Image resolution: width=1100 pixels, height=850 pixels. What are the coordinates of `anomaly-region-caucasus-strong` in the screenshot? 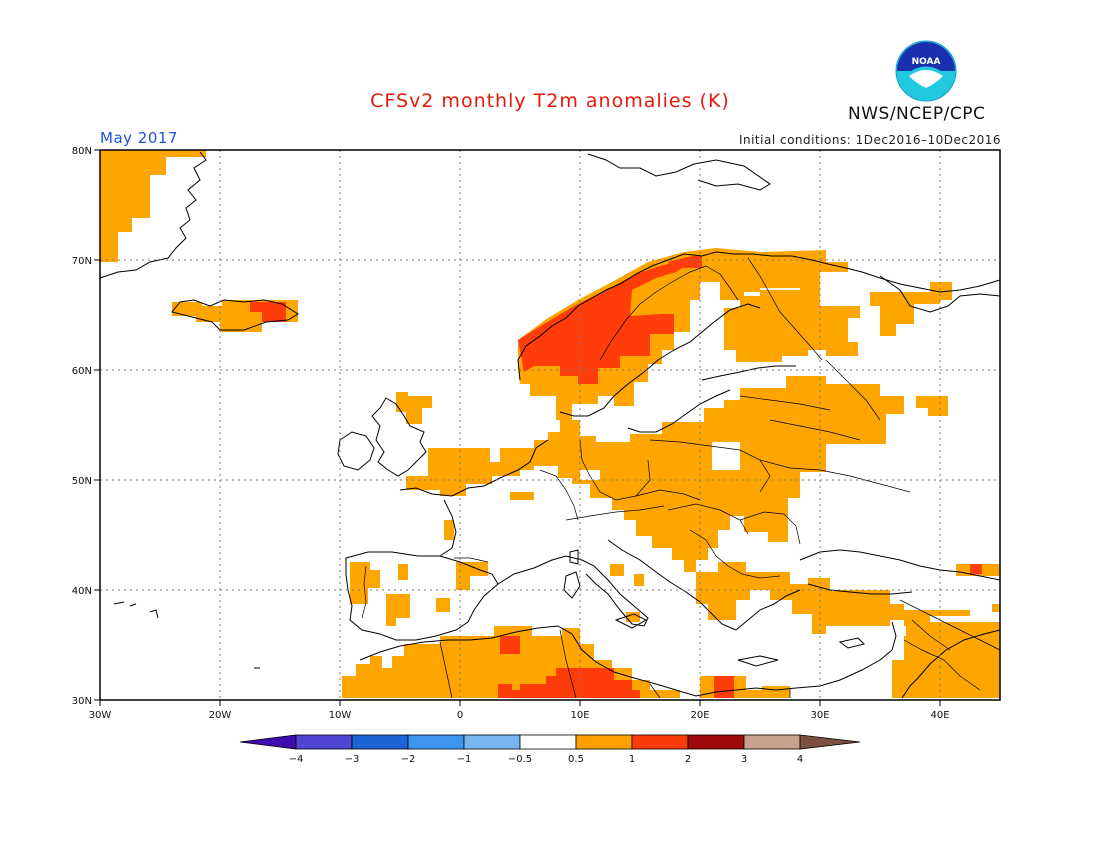 It's located at (976, 569).